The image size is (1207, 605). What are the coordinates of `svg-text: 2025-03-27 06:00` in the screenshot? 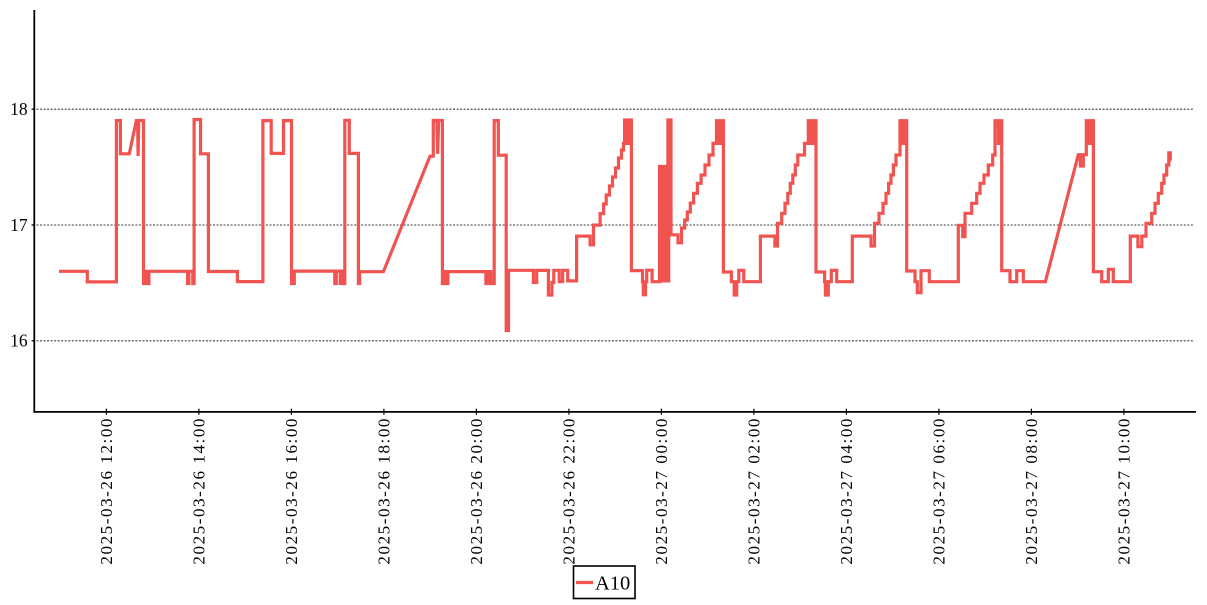 It's located at (938, 491).